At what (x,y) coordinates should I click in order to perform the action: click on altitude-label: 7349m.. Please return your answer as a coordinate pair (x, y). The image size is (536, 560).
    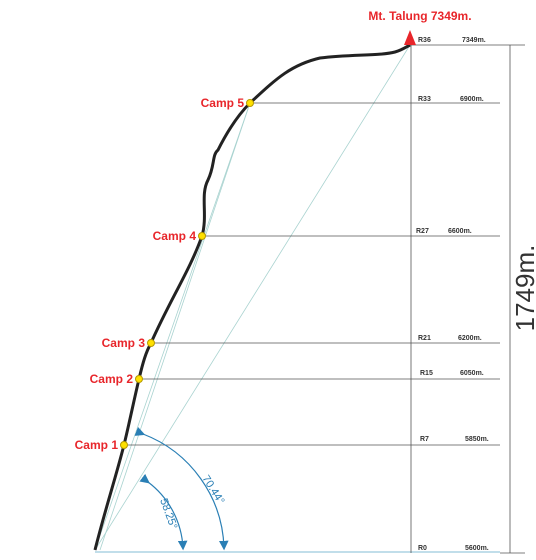
    Looking at the image, I should click on (474, 40).